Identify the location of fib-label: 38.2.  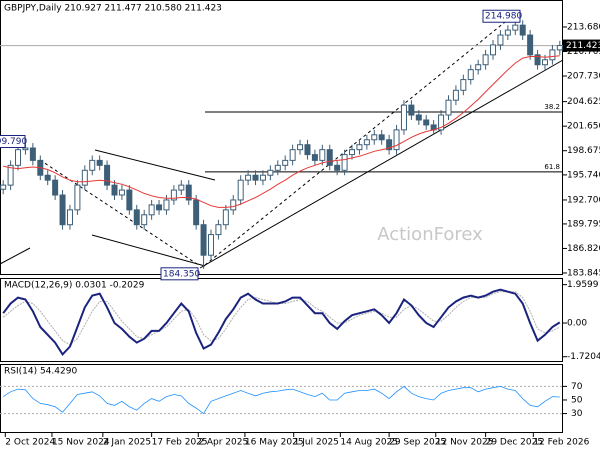
(552, 107).